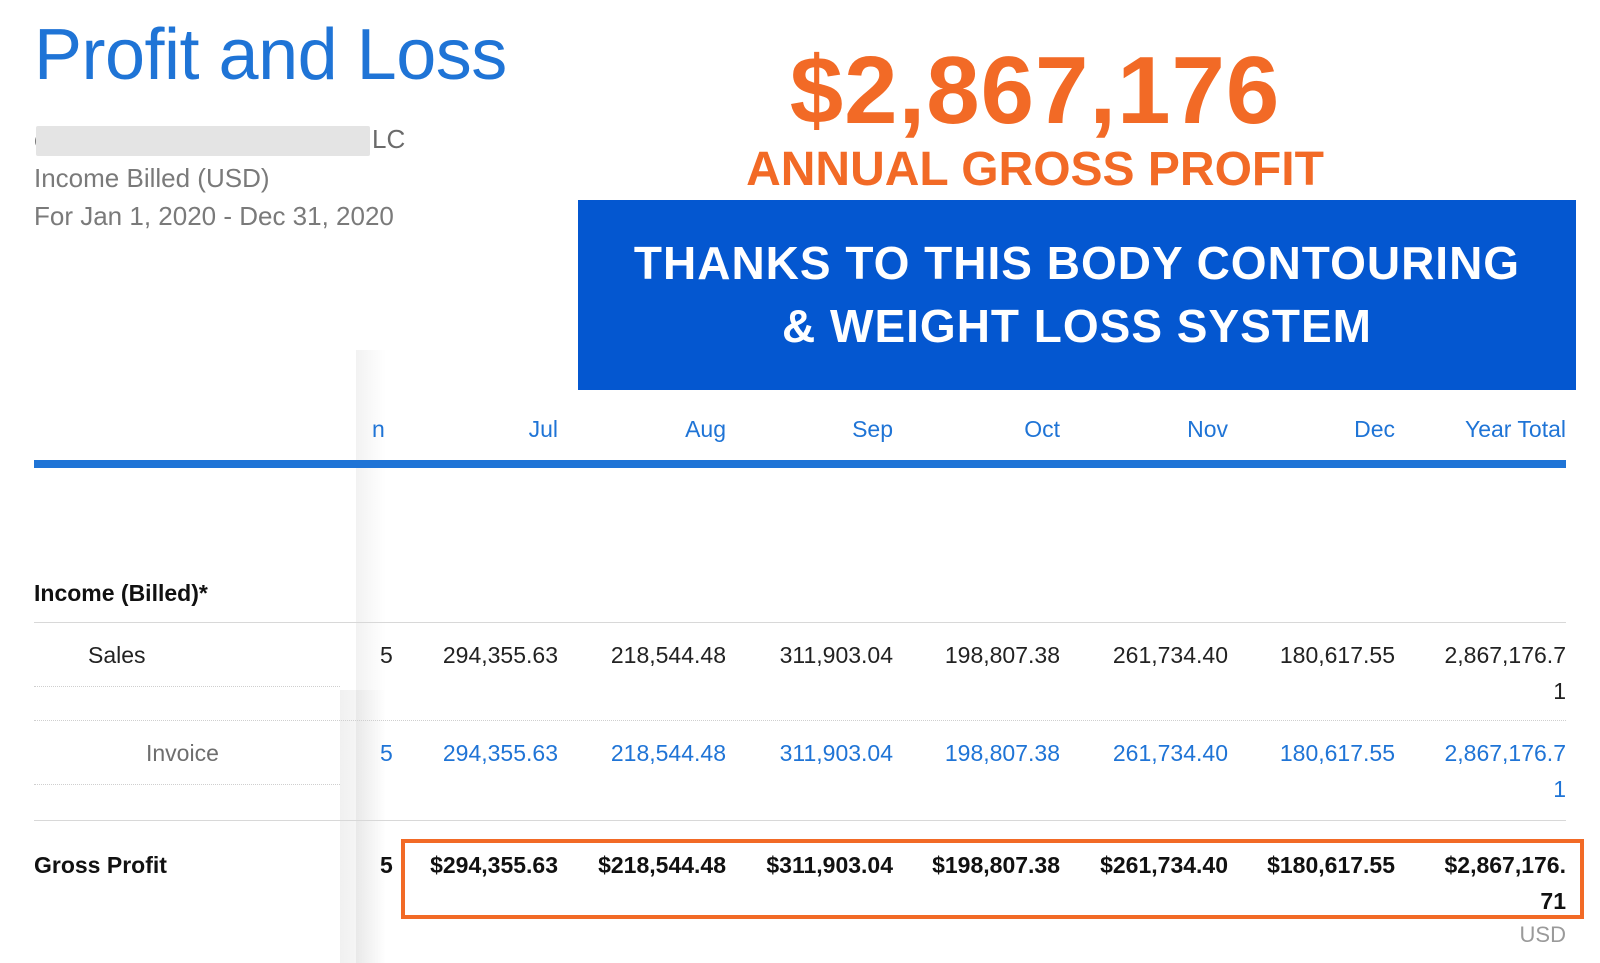 Image resolution: width=1600 pixels, height=963 pixels. I want to click on sales-sep: 311,903.04, so click(836, 655).